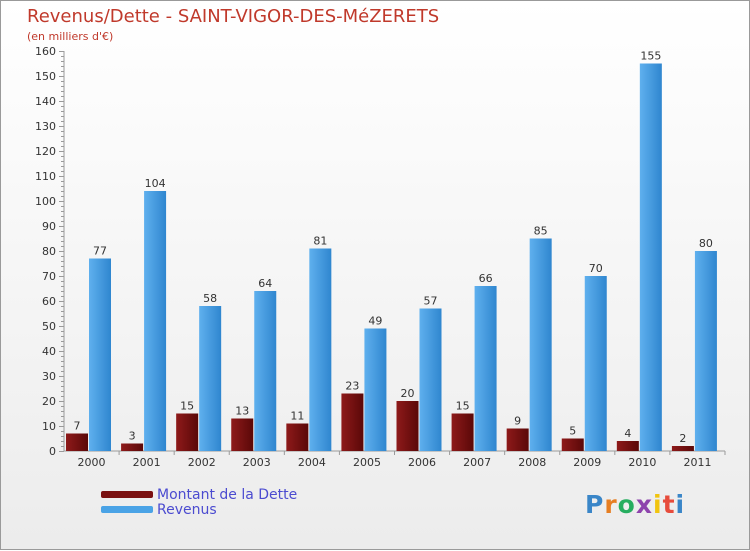 Image resolution: width=750 pixels, height=551 pixels. What do you see at coordinates (486, 278) in the screenshot?
I see `data-label-revenus: 66` at bounding box center [486, 278].